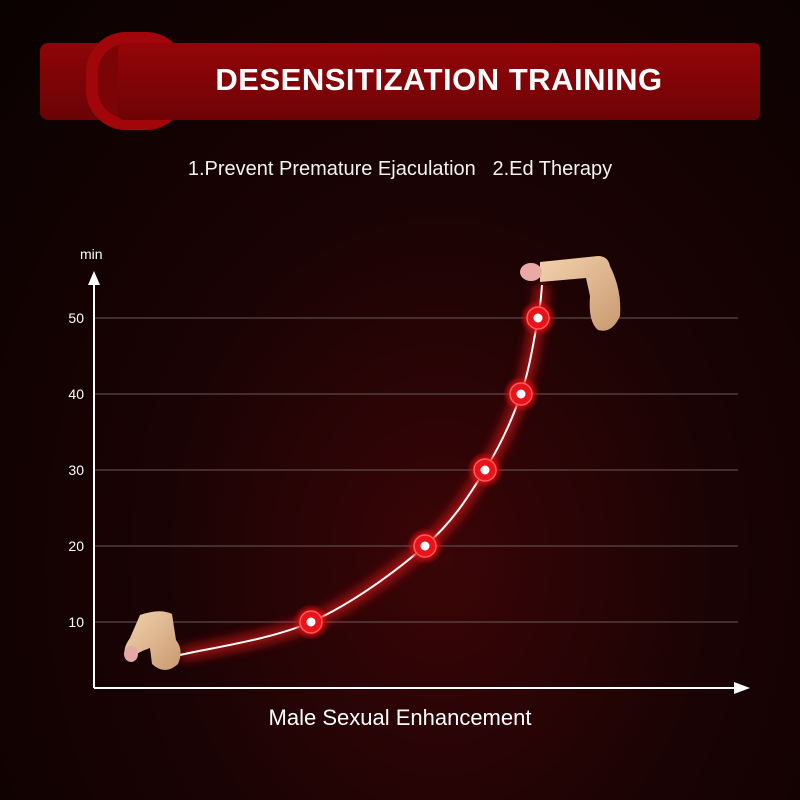 The image size is (800, 800). What do you see at coordinates (742, 688) in the screenshot?
I see `x-axis-arrow-icon` at bounding box center [742, 688].